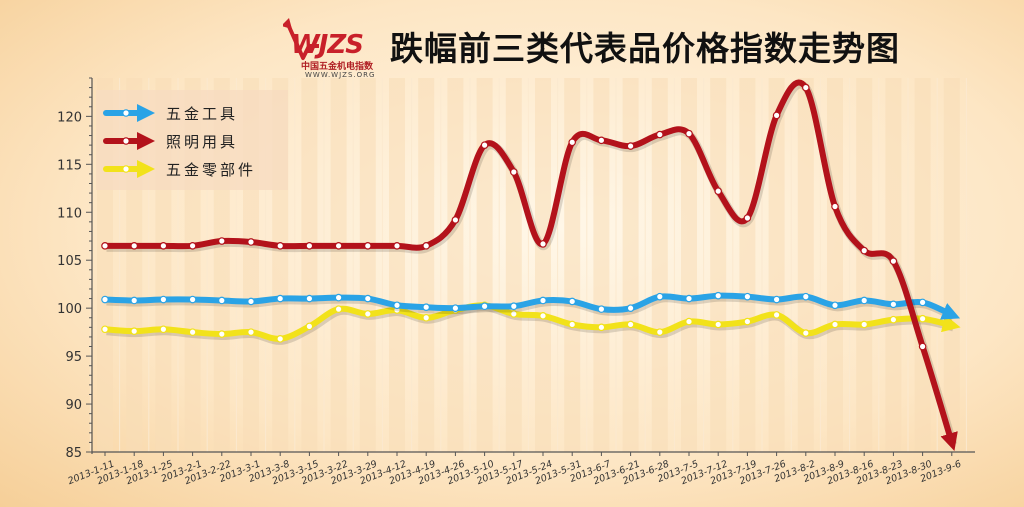 The height and width of the screenshot is (507, 1024). What do you see at coordinates (202, 114) in the screenshot?
I see `legend-label: 五金工具` at bounding box center [202, 114].